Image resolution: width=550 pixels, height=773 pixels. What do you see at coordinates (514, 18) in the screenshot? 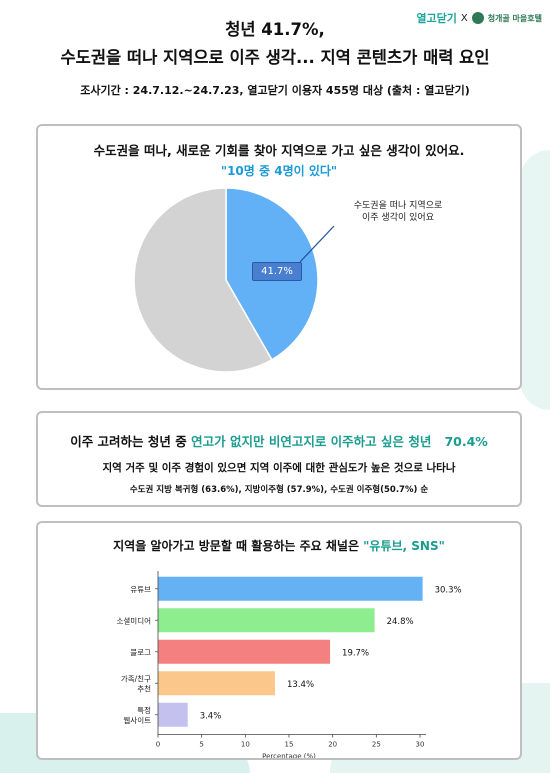
I see `partner-logo: 청개골 마을호텔` at bounding box center [514, 18].